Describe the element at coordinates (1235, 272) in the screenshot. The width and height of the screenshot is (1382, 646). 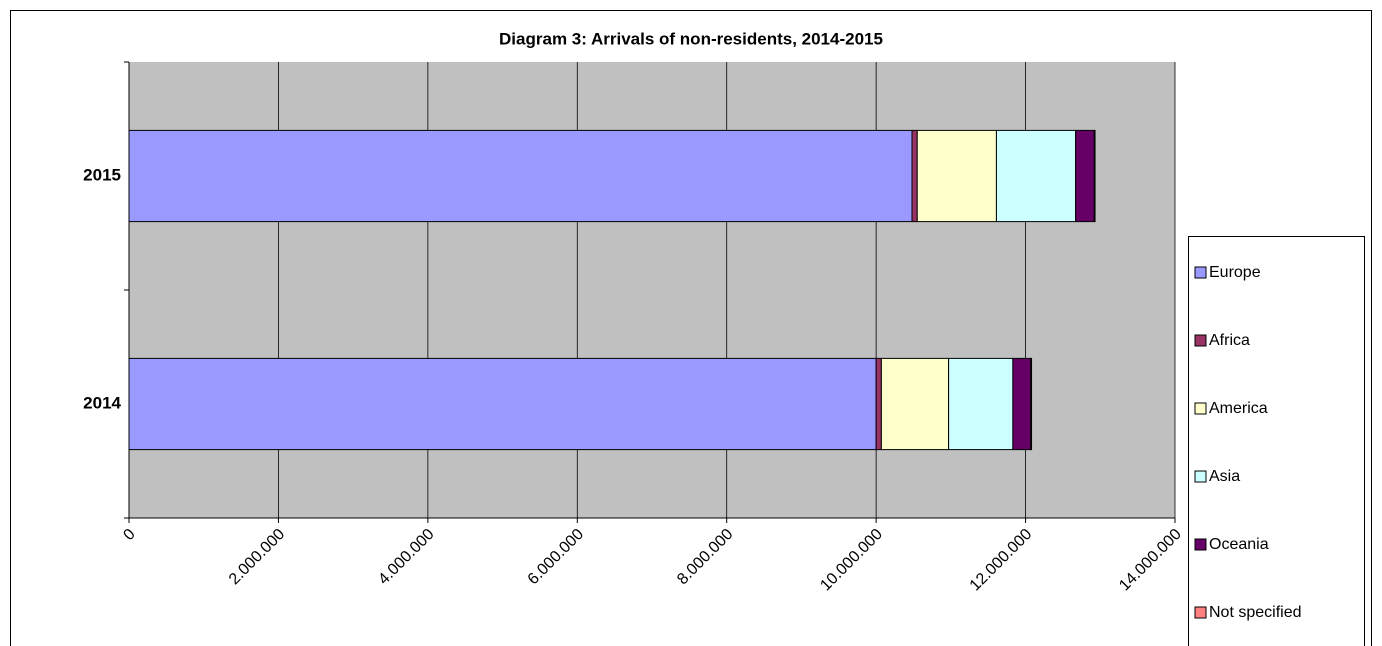
I see `legend-label: Europe` at that location.